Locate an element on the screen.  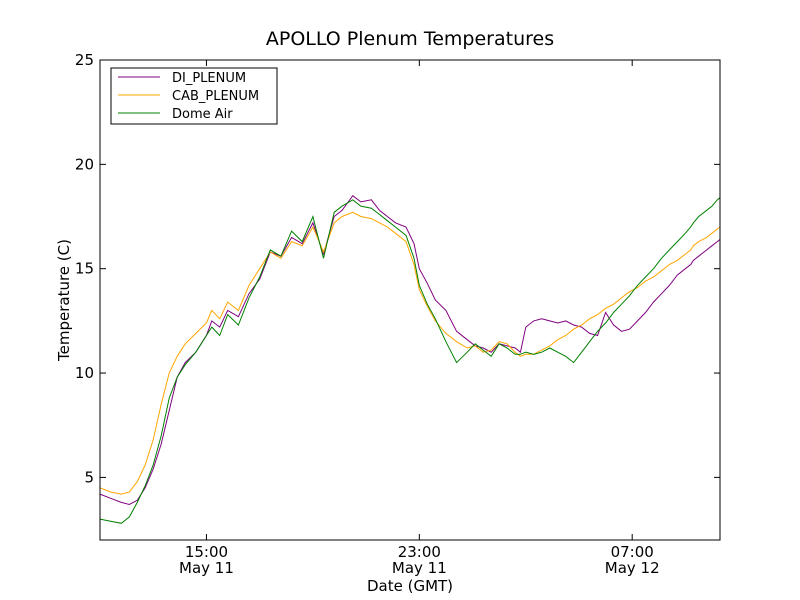
x-tick-time-2: 07:00 is located at coordinates (632, 552).